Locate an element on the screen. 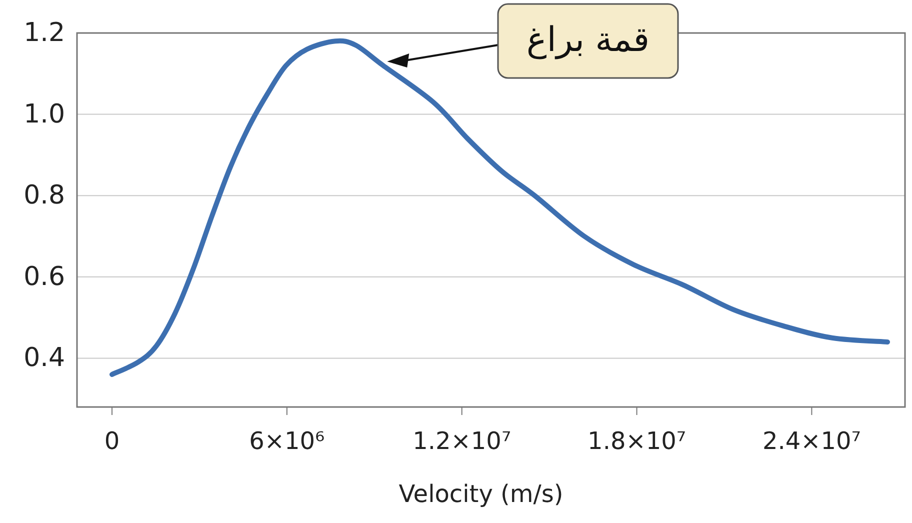 This screenshot has height=523, width=912. x-tick-label: 0 is located at coordinates (112, 441).